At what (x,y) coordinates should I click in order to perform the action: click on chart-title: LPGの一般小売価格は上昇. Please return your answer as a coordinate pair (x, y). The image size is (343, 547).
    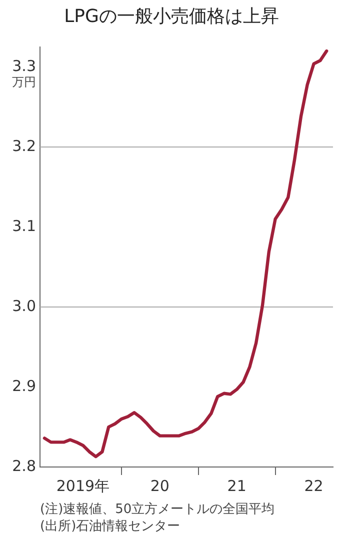
    Looking at the image, I should click on (171, 17).